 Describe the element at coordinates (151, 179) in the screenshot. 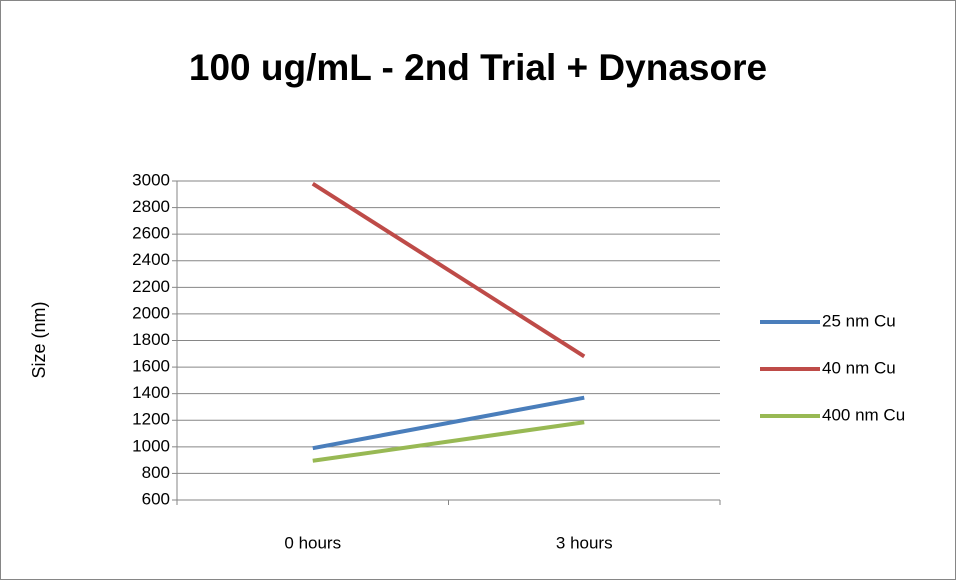

I see `y-tick-label: 3000` at that location.